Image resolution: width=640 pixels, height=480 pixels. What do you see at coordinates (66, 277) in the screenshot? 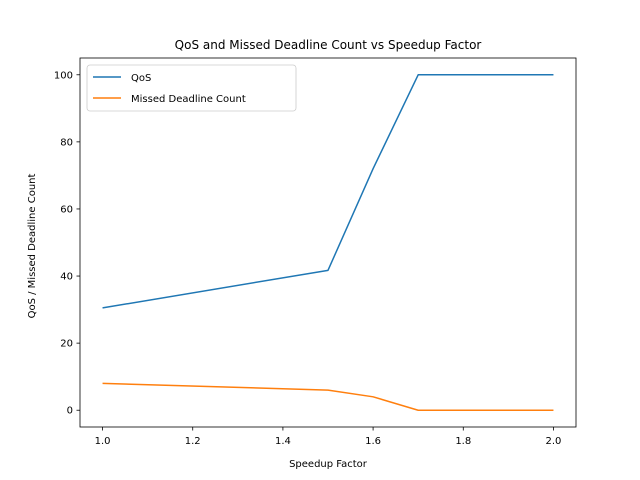
I see `y-tick-label: 40` at bounding box center [66, 277].